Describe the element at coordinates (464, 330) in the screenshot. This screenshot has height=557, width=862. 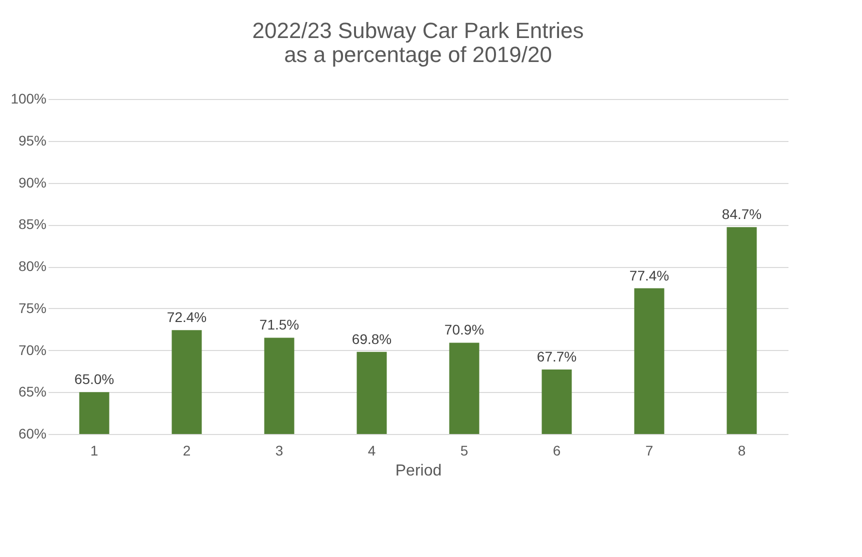
I see `data-label: 70.9%` at that location.